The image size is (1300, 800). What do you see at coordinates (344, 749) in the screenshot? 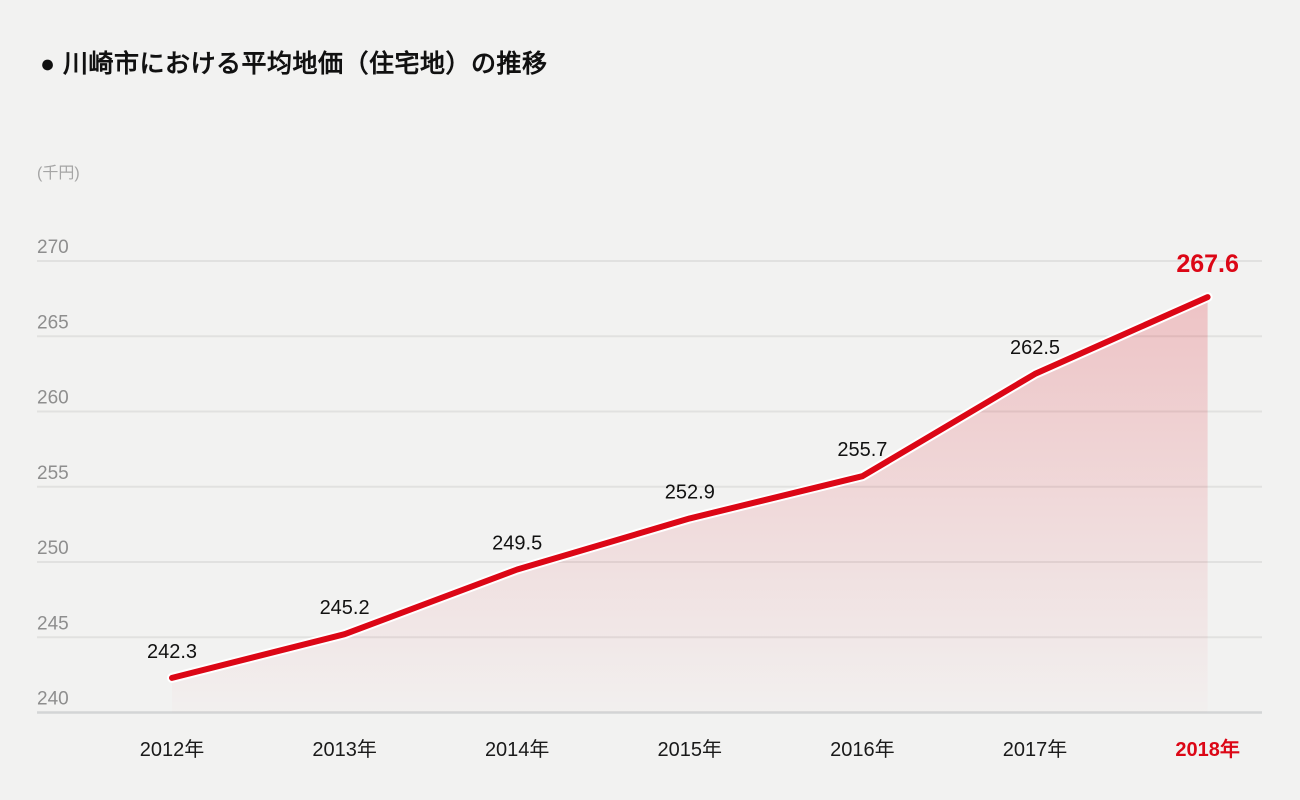
I see `x-tick-label: 2013年` at bounding box center [344, 749].